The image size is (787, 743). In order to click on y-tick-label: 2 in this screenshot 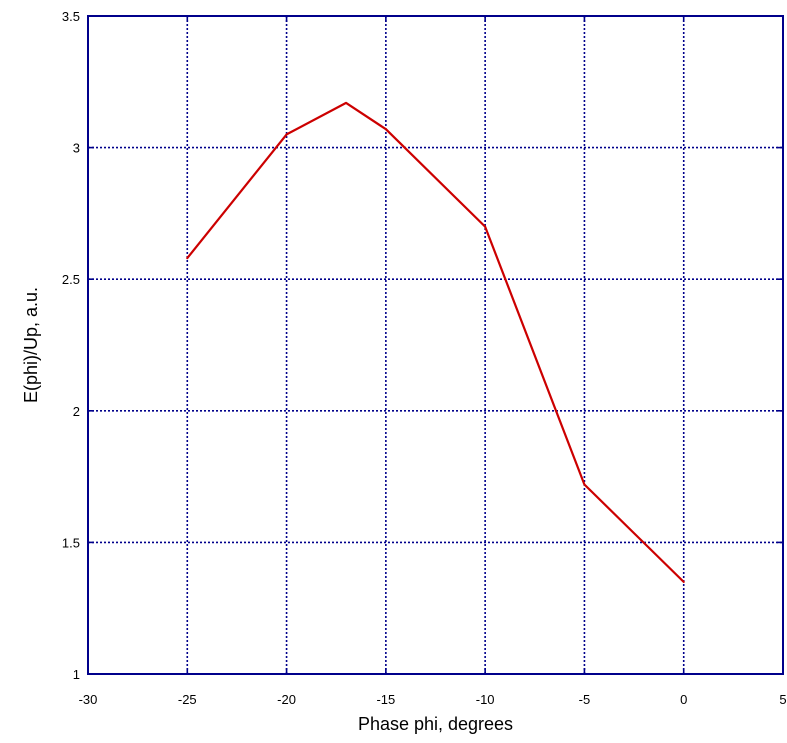, I will do `click(76, 411)`.